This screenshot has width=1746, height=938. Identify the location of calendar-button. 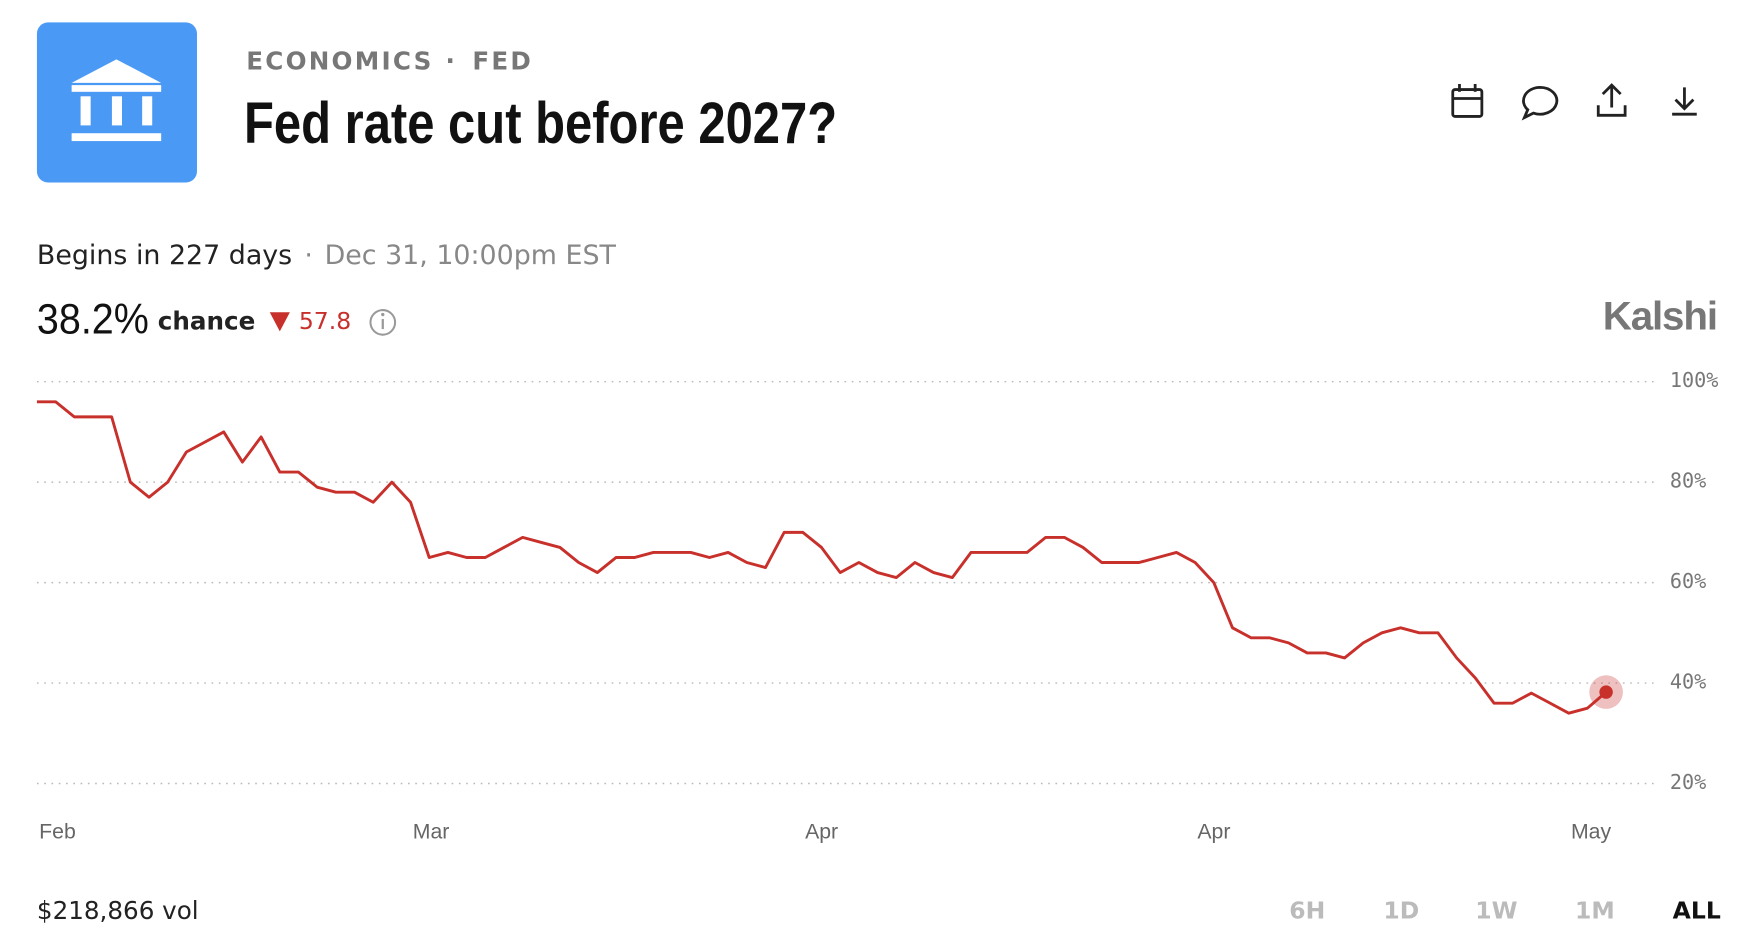
(1467, 100).